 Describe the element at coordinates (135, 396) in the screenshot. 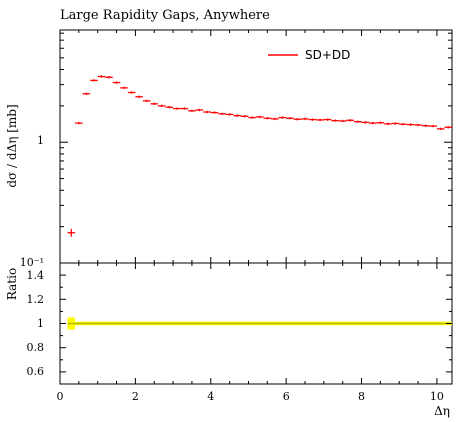

I see `x-tick-label-2: 2` at that location.